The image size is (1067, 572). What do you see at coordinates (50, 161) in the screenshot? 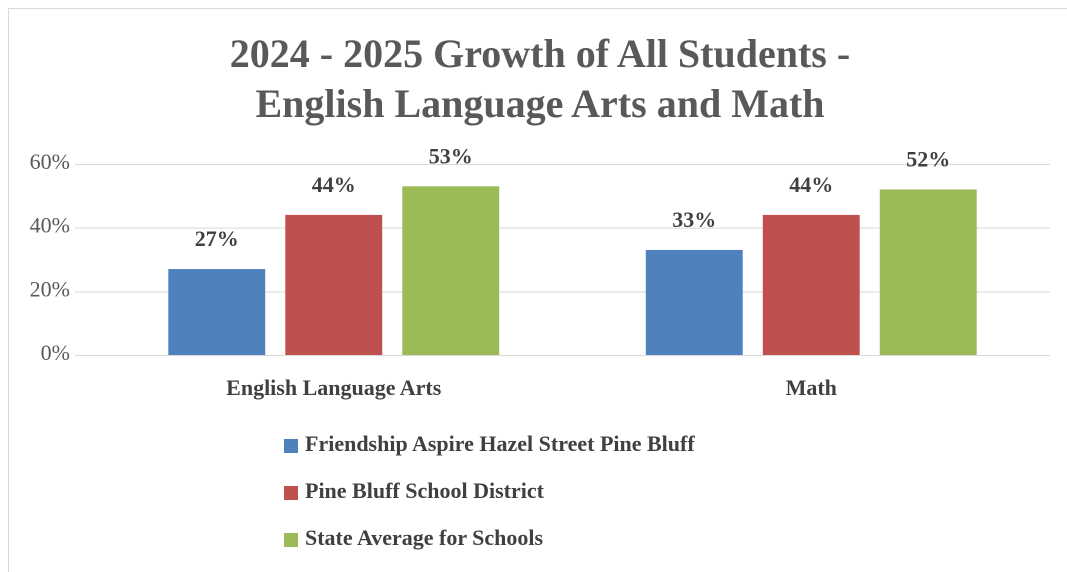
I see `y-tick-label: 60%` at bounding box center [50, 161].